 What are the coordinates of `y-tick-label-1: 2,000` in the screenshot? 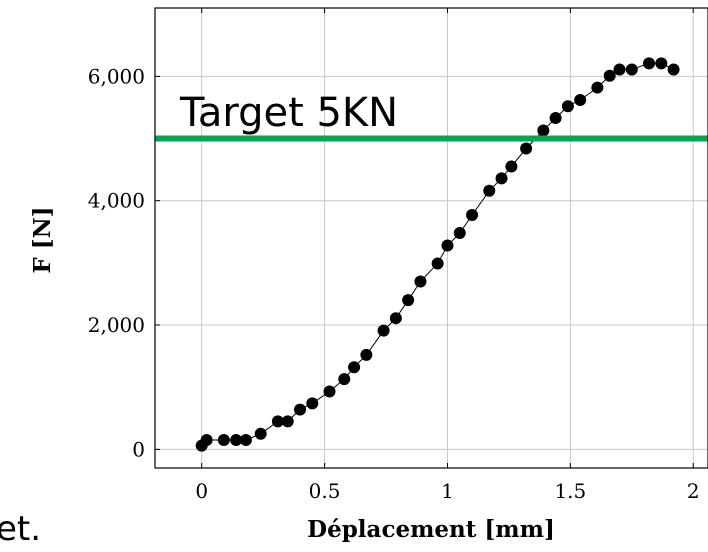 It's located at (116, 325).